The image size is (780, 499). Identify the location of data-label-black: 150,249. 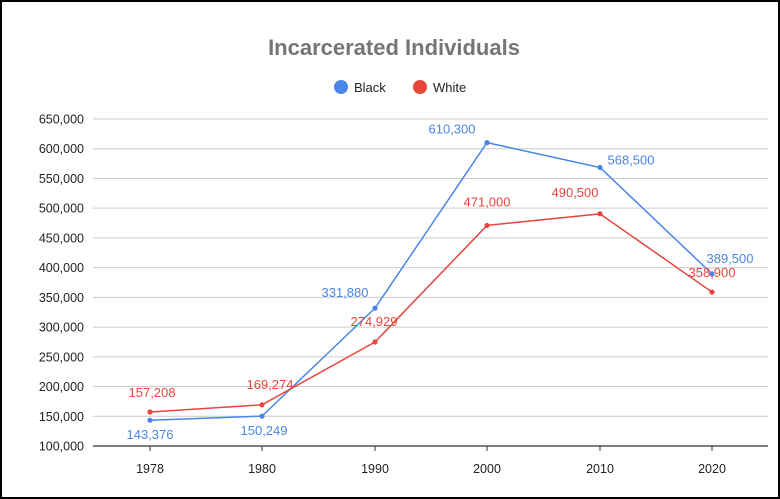
(264, 430).